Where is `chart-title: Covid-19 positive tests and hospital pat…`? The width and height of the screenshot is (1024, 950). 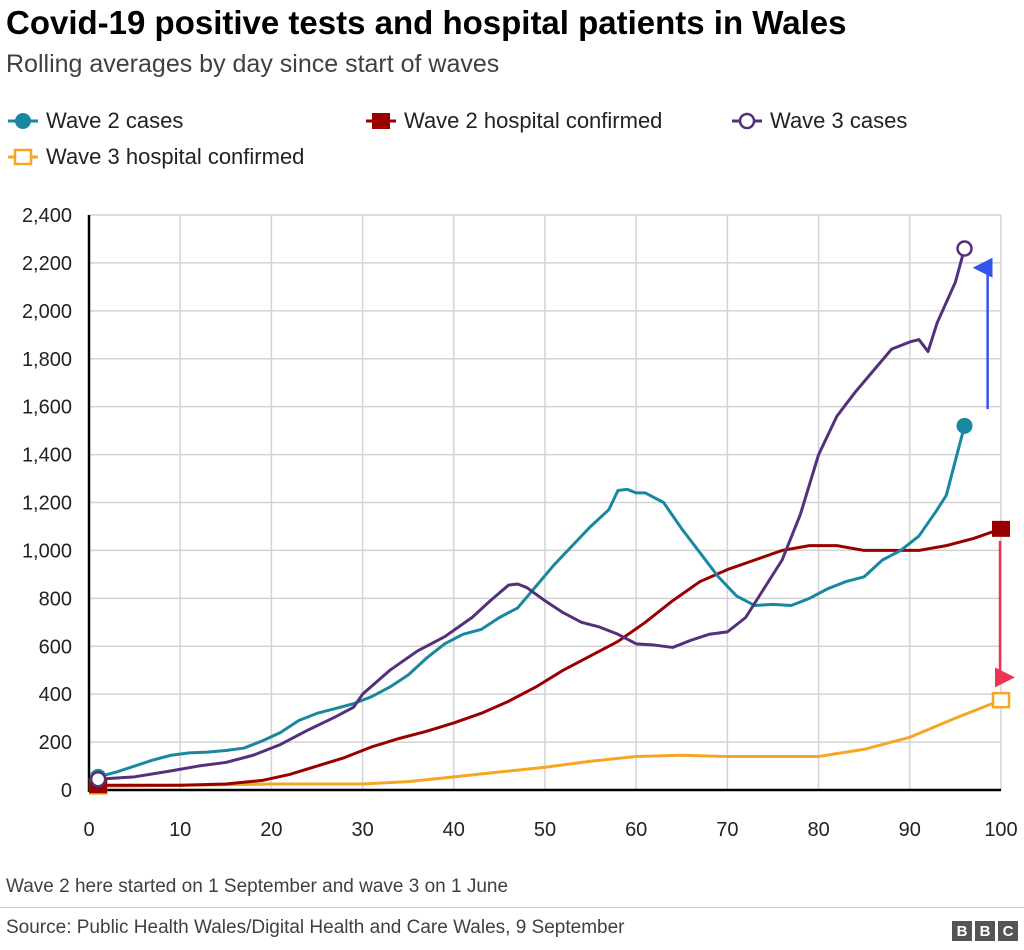 chart-title: Covid-19 positive tests and hospital pat… is located at coordinates (426, 22).